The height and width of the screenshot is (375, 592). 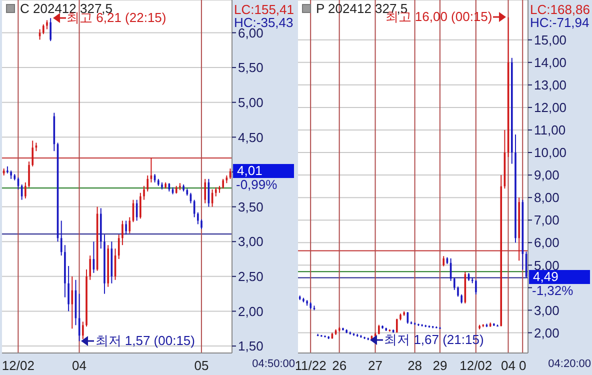 I want to click on text: LC:168,86, so click(x=560, y=9).